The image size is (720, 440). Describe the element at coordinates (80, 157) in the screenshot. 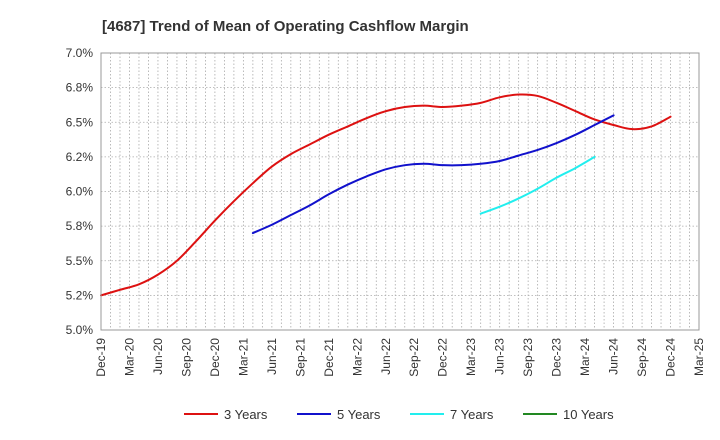

I see `y-tick-label: 6.2%` at that location.